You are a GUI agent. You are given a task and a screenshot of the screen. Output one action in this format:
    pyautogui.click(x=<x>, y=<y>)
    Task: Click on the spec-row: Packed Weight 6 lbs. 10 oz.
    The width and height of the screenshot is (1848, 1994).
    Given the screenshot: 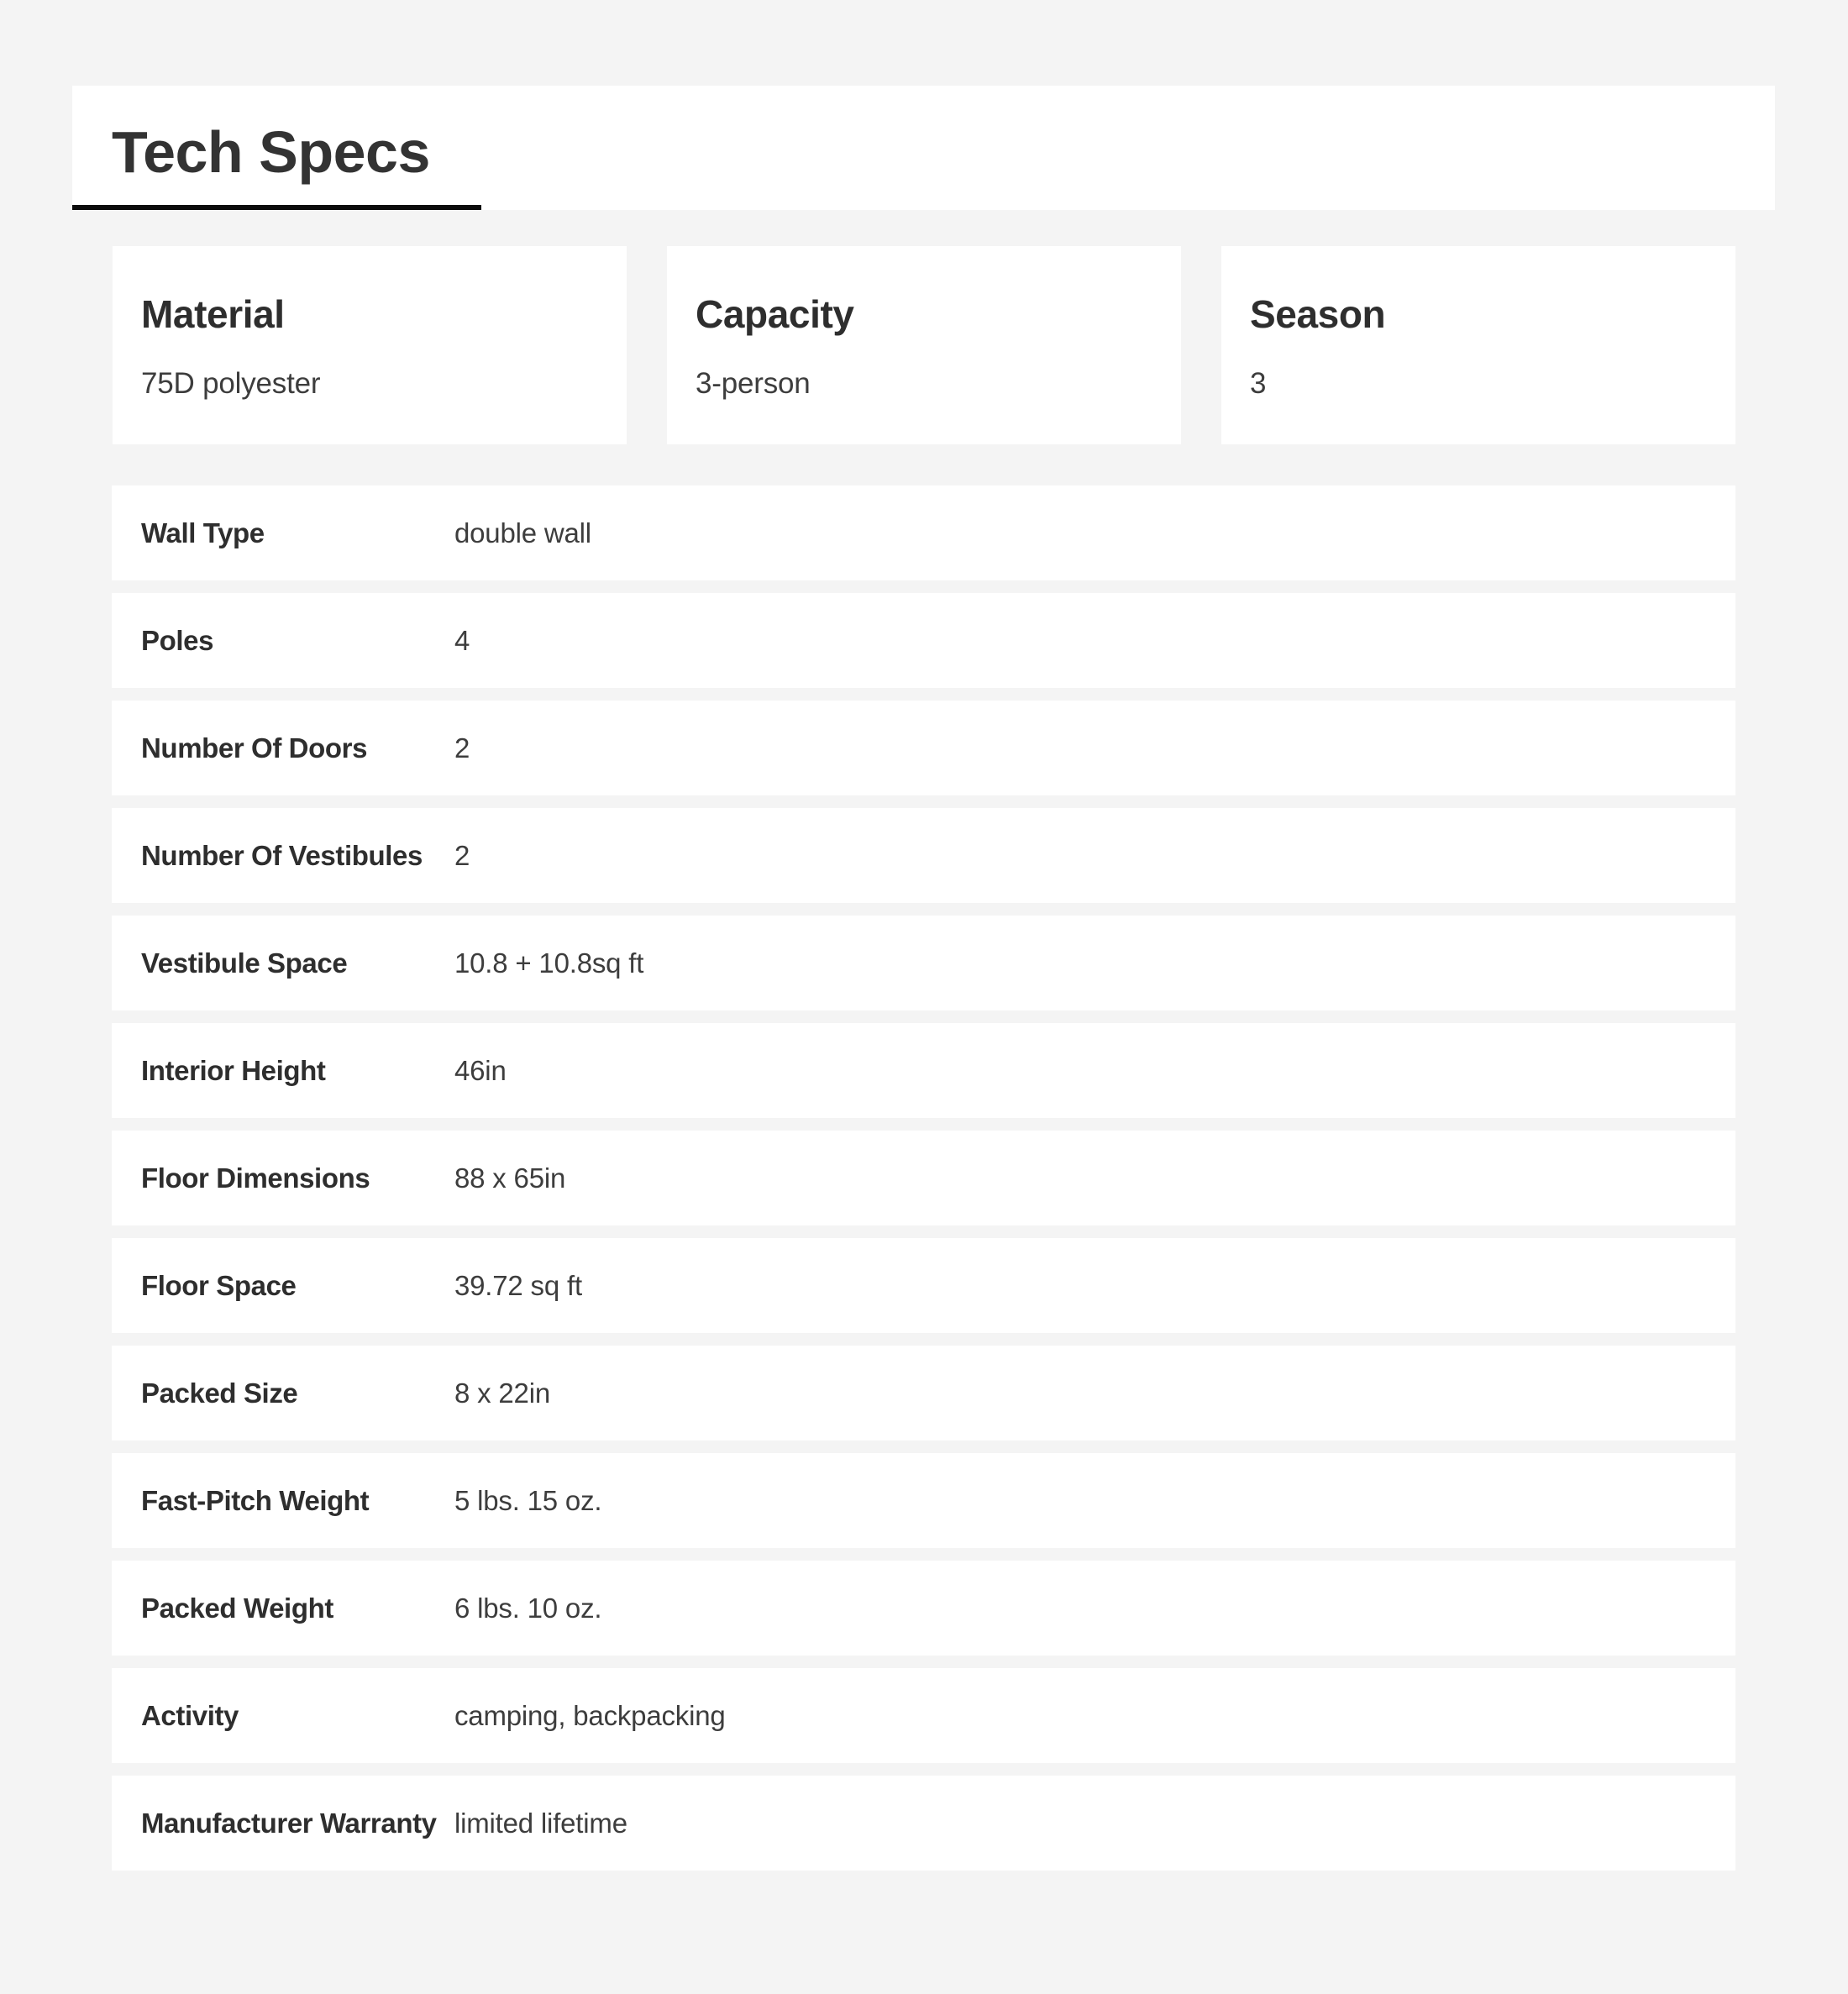 What is the action you would take?
    pyautogui.click(x=923, y=1608)
    